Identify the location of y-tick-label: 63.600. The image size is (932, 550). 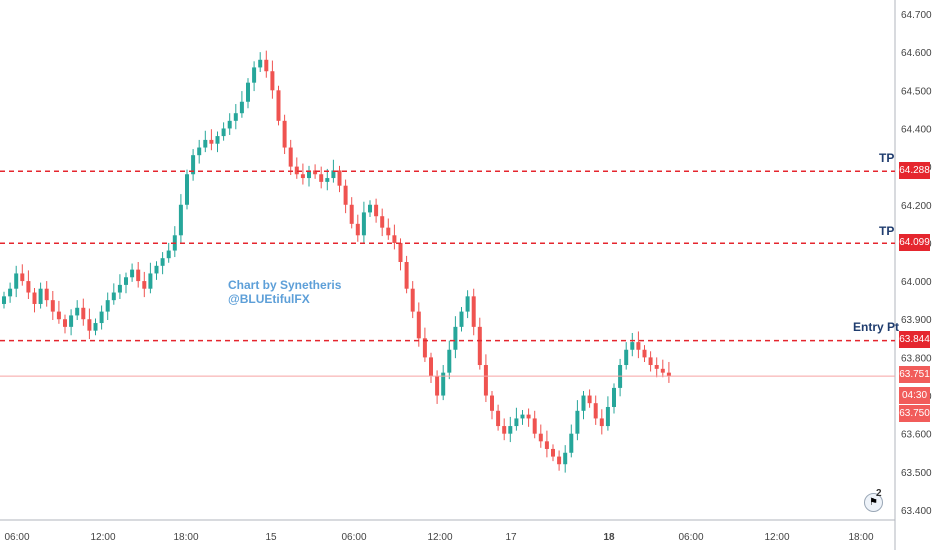
(916, 435).